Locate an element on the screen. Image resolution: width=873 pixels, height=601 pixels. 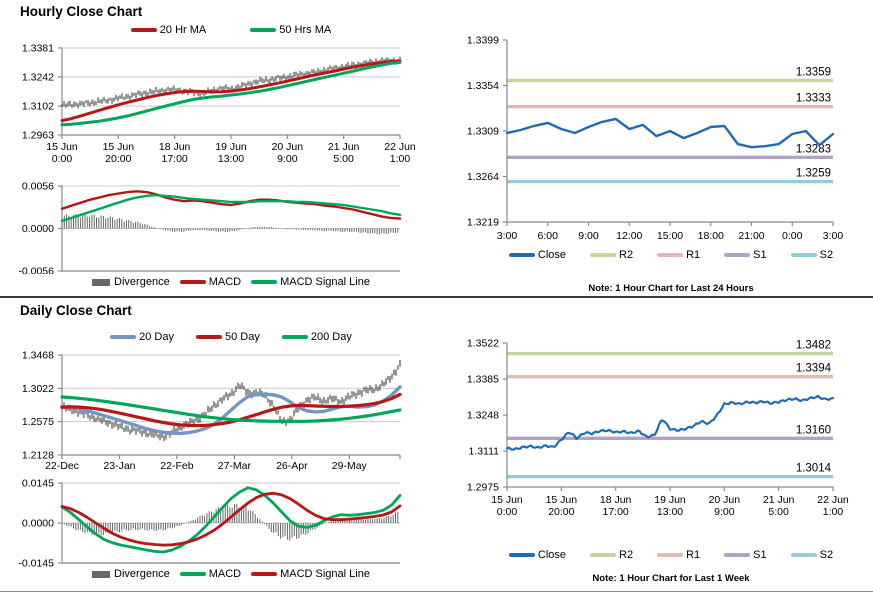
hourly-macd-chart: 0.0056 0.0000 -0.0056 is located at coordinates (218, 226).